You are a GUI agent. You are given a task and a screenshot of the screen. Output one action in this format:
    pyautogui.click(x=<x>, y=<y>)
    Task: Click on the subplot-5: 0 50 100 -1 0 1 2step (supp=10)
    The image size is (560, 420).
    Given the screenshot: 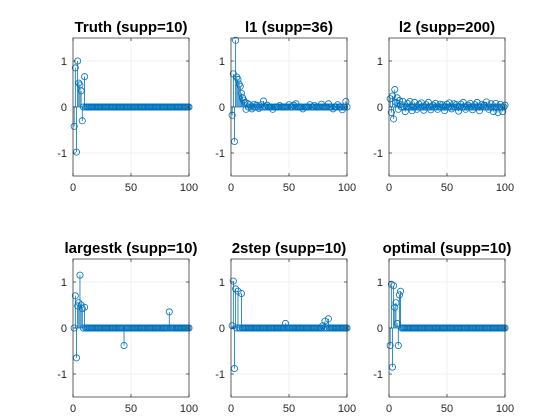 What is the action you would take?
    pyautogui.click(x=285, y=327)
    